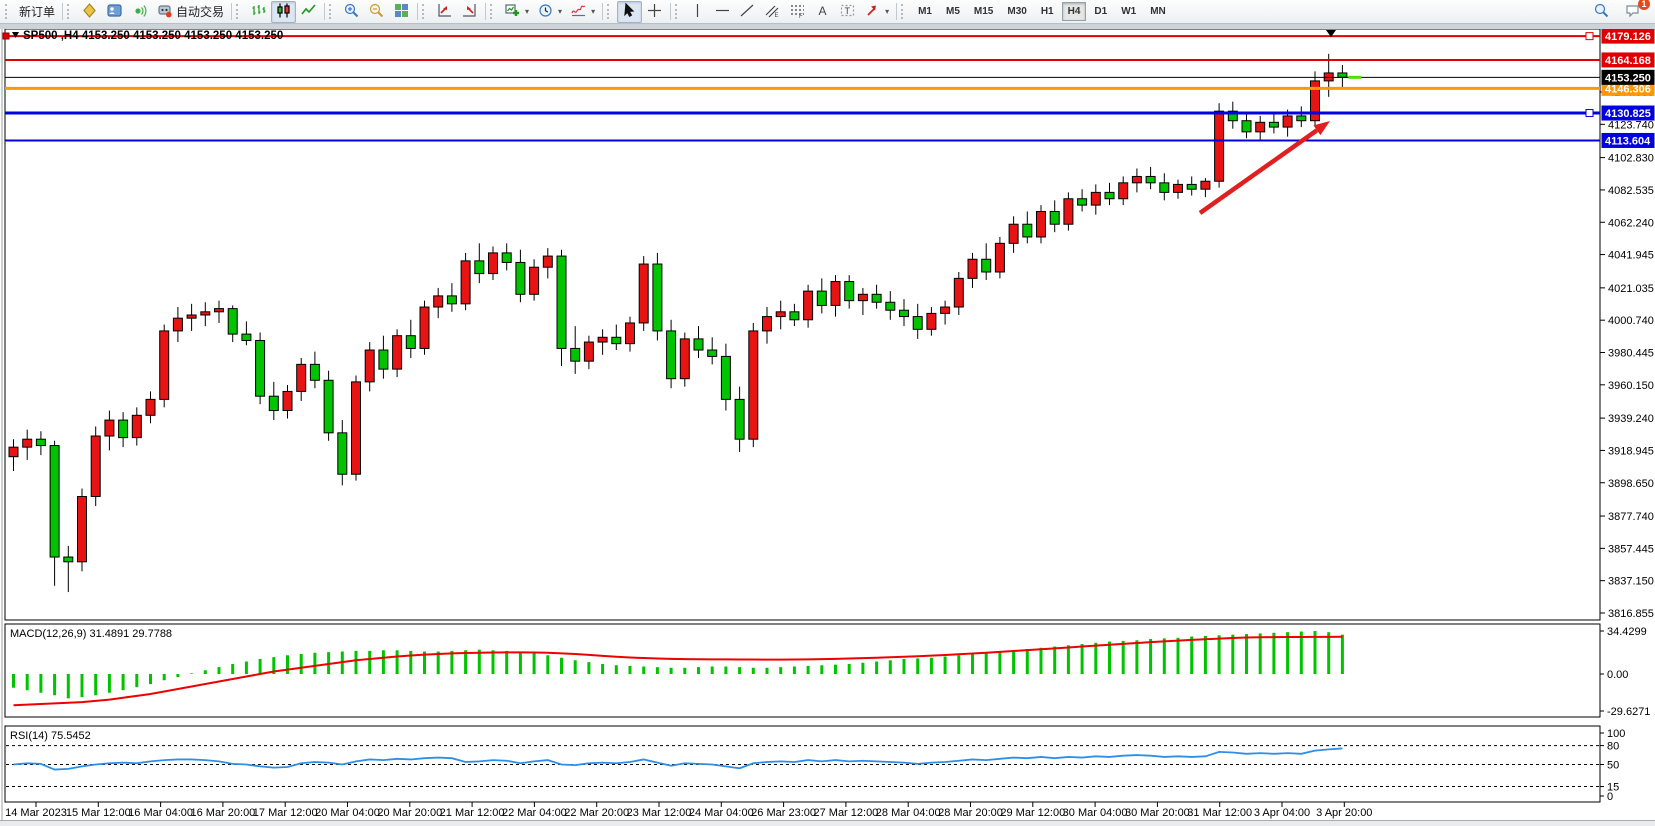  What do you see at coordinates (351, 12) in the screenshot?
I see `zoom-in-button` at bounding box center [351, 12].